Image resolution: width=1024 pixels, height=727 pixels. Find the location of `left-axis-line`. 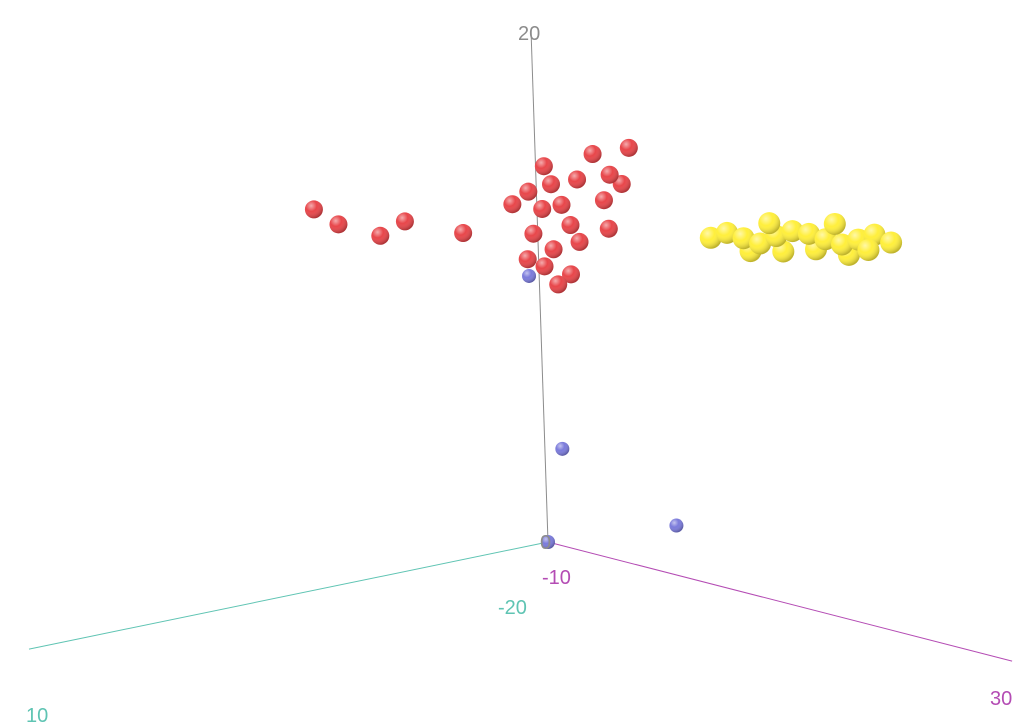

left-axis-line is located at coordinates (288, 595).